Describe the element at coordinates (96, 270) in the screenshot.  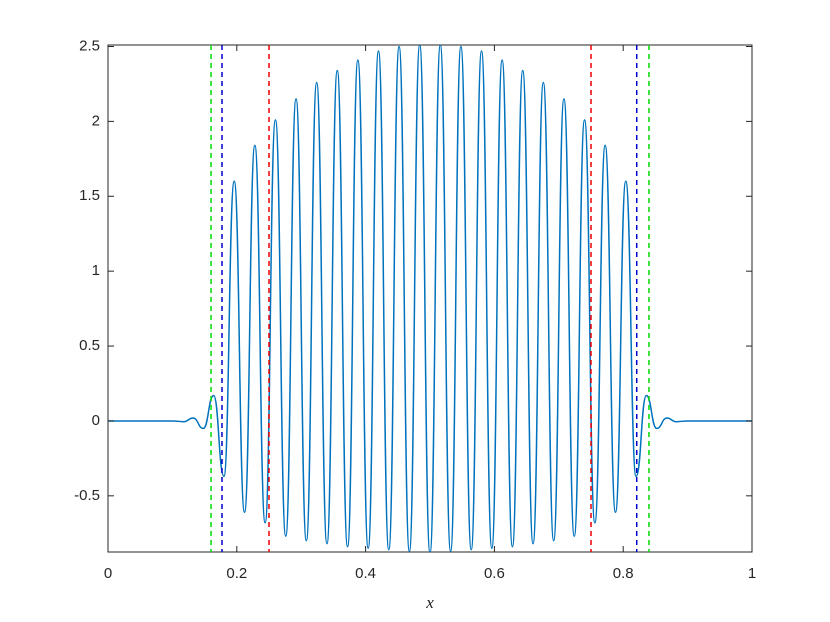
I see `y-tick-label: 1` at that location.